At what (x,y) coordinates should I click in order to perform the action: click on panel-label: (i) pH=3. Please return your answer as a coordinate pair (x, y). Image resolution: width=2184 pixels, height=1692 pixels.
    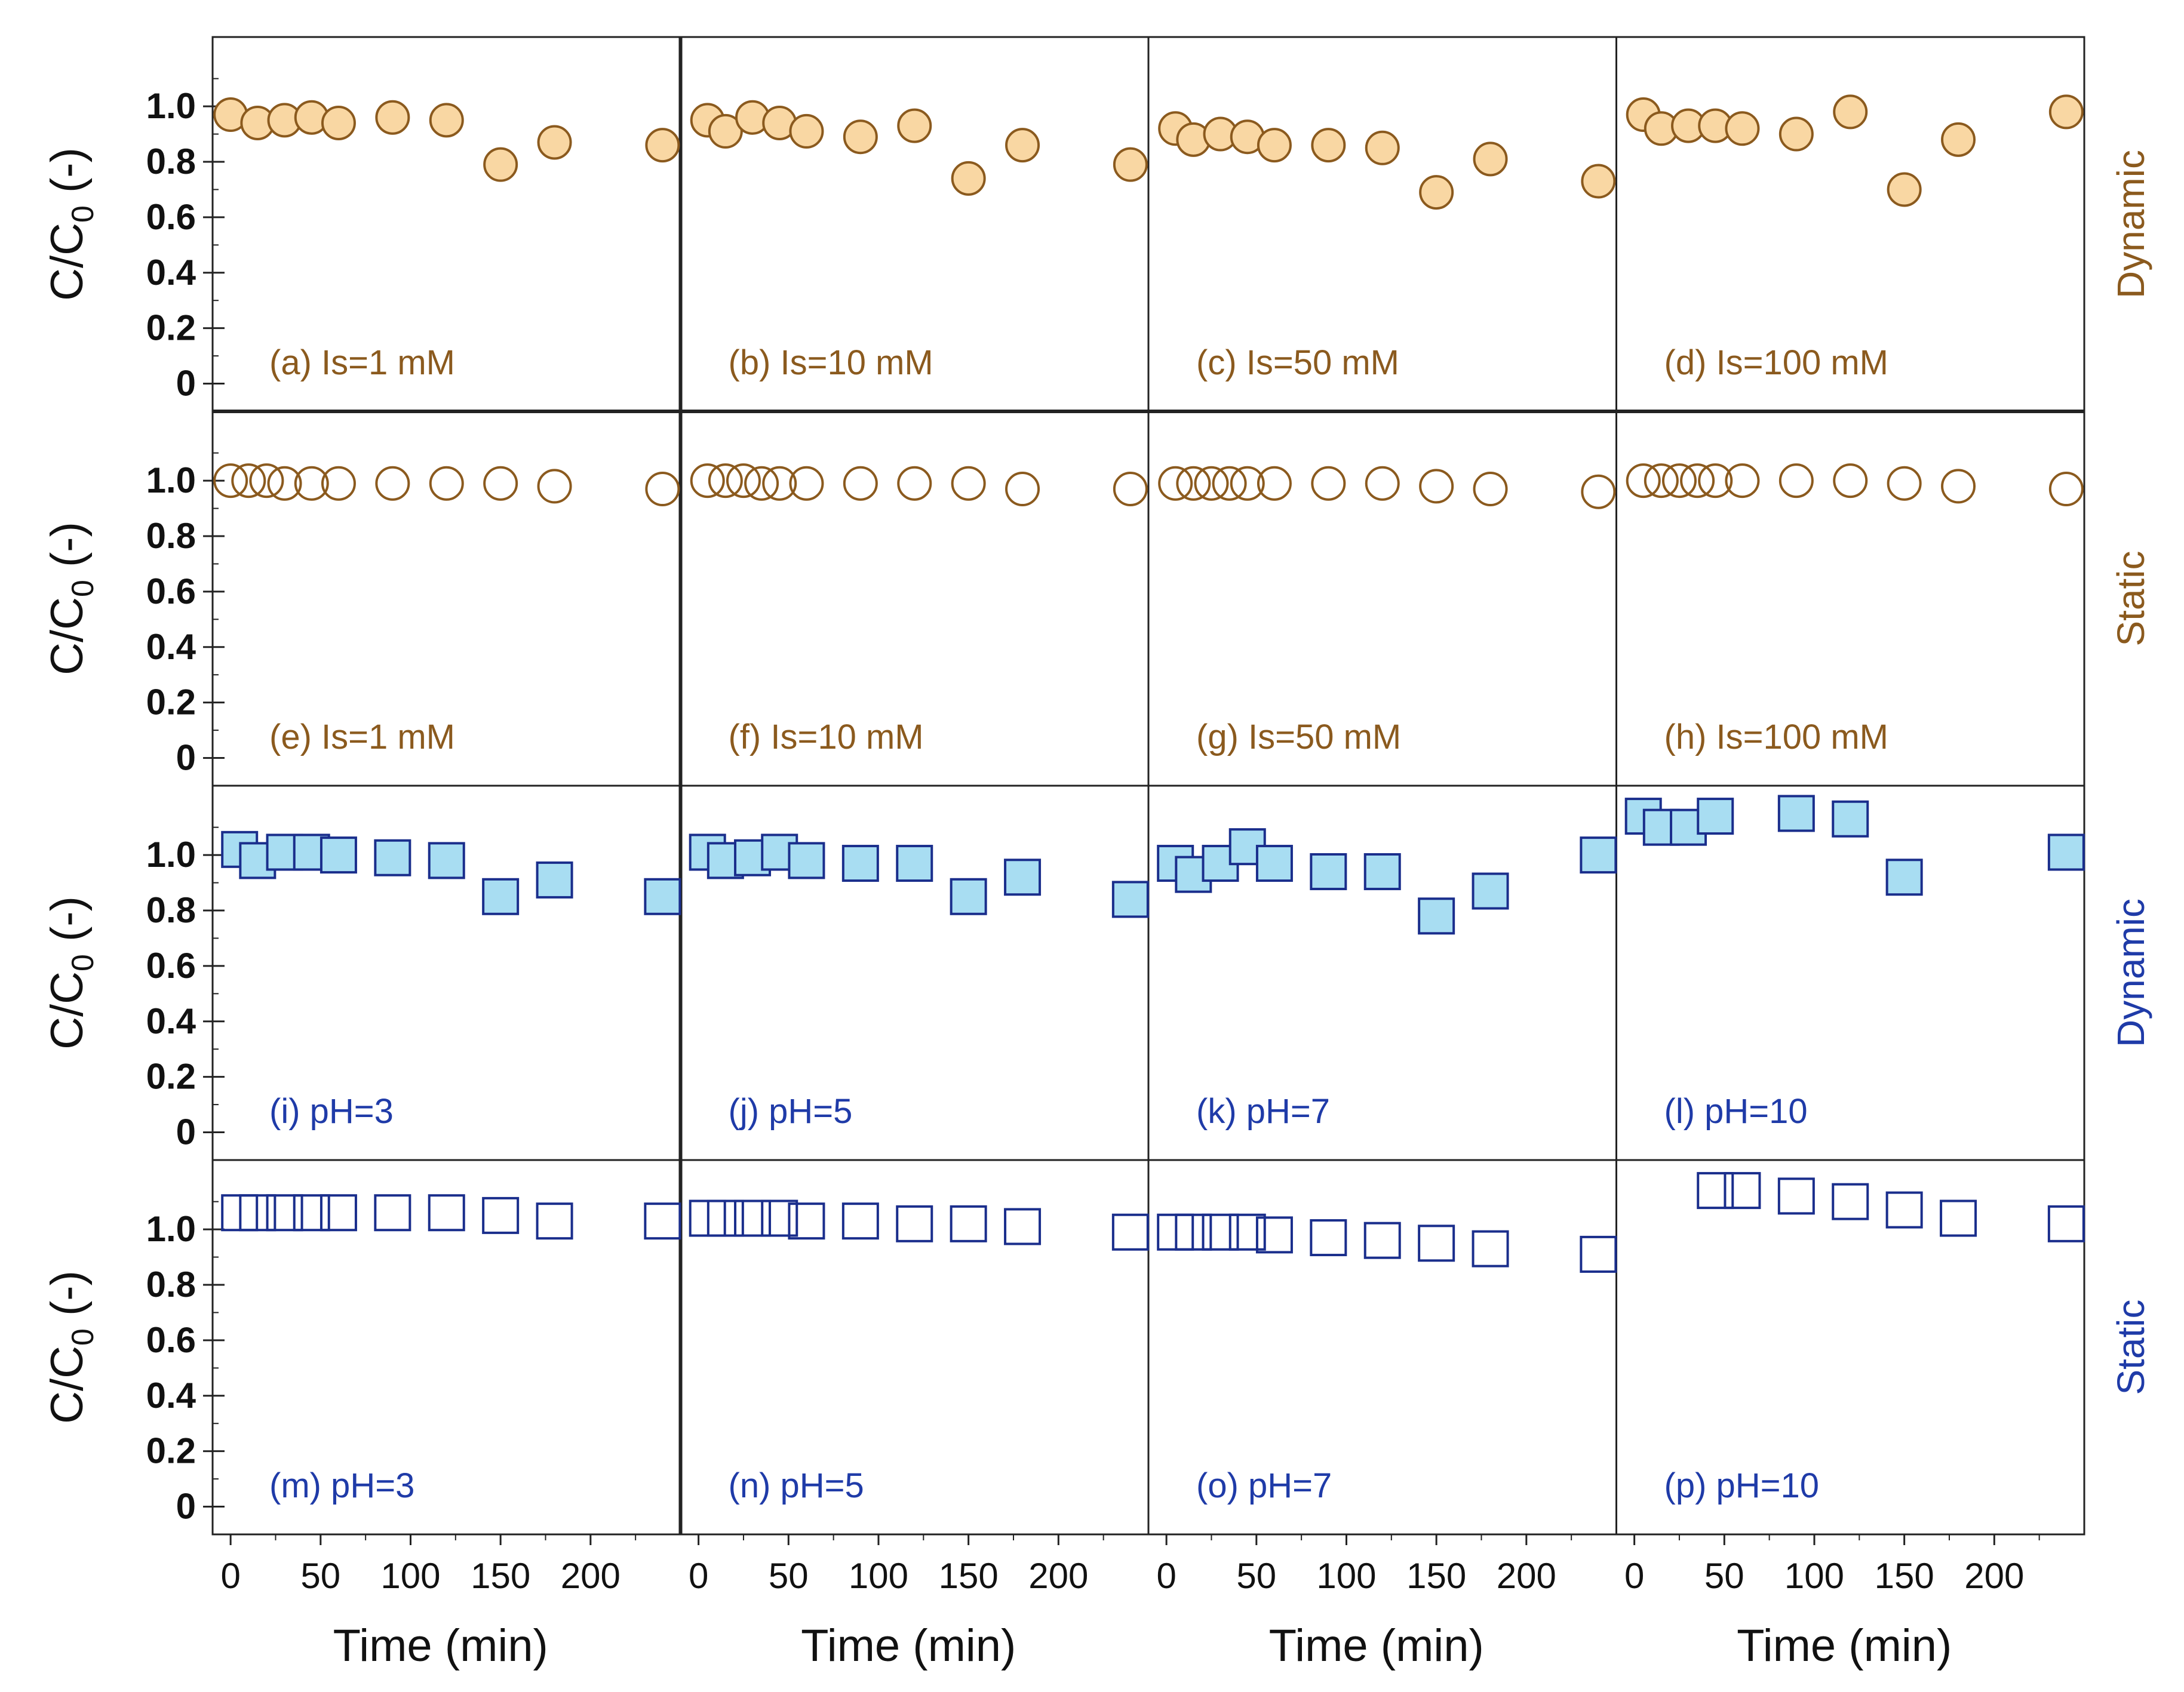
    Looking at the image, I should click on (331, 1111).